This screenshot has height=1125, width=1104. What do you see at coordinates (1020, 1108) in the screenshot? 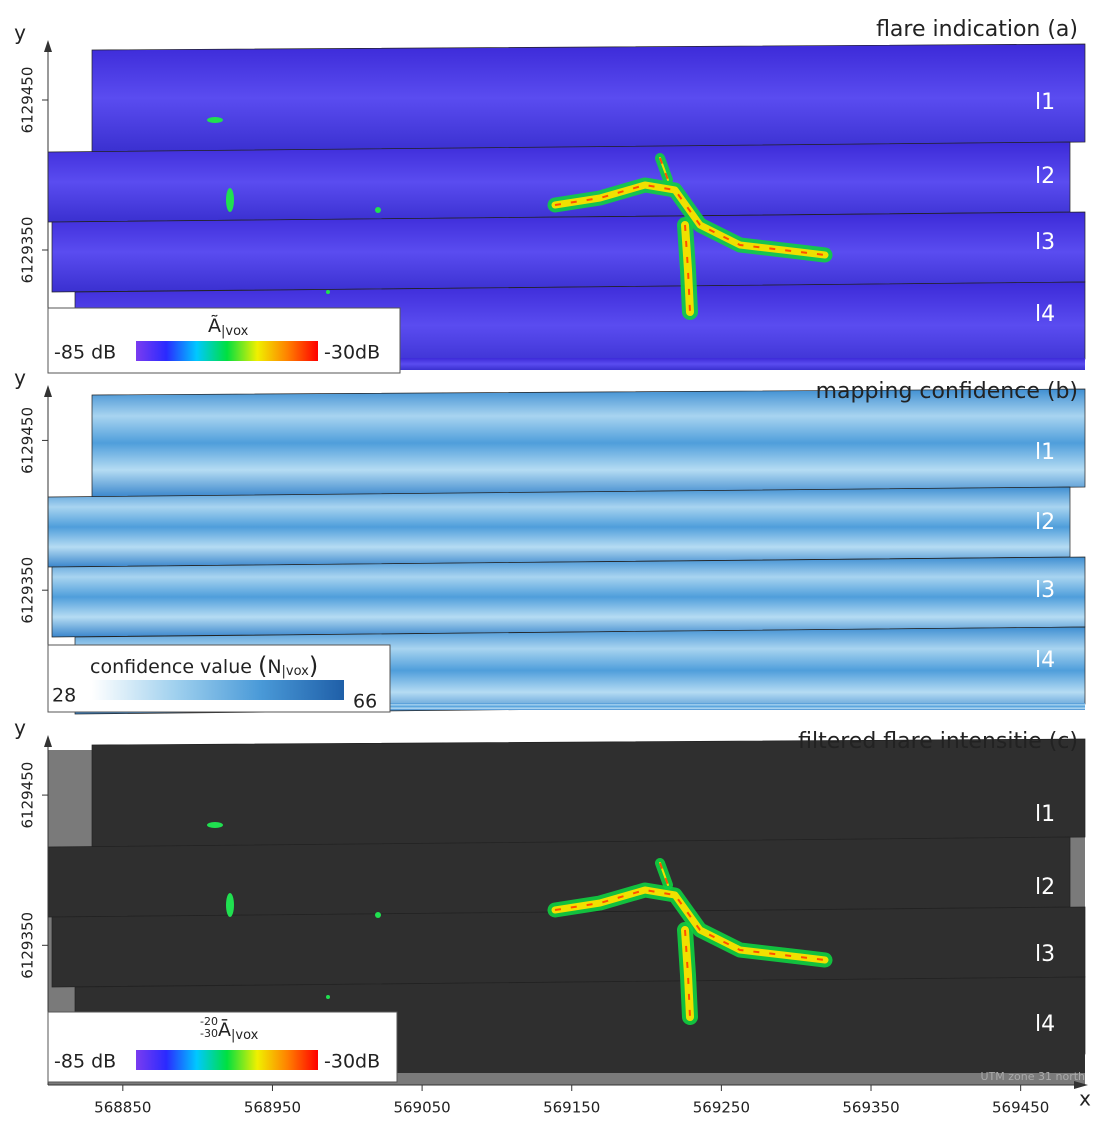
I see `x-tick-label: 569450` at bounding box center [1020, 1108].